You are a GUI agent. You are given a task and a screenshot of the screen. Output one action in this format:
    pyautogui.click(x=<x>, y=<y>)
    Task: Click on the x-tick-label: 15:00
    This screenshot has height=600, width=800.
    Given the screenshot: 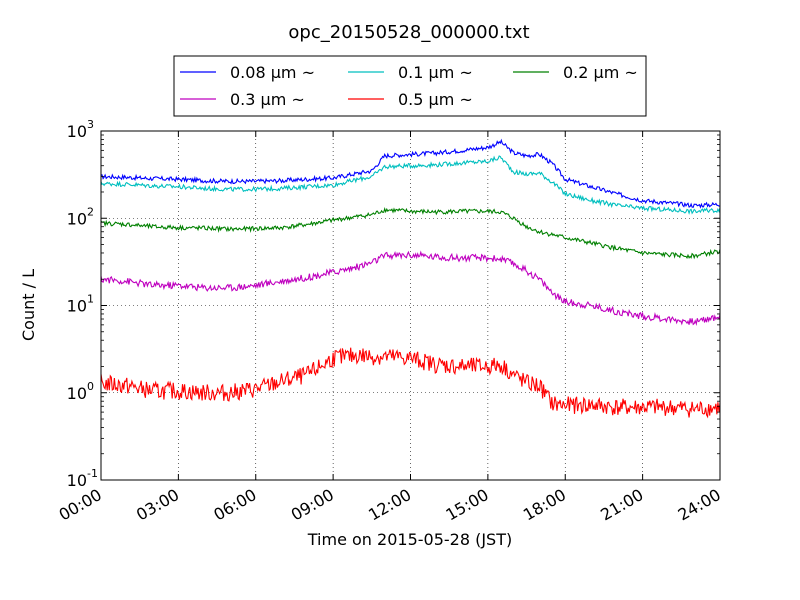 What is the action you would take?
    pyautogui.click(x=466, y=505)
    